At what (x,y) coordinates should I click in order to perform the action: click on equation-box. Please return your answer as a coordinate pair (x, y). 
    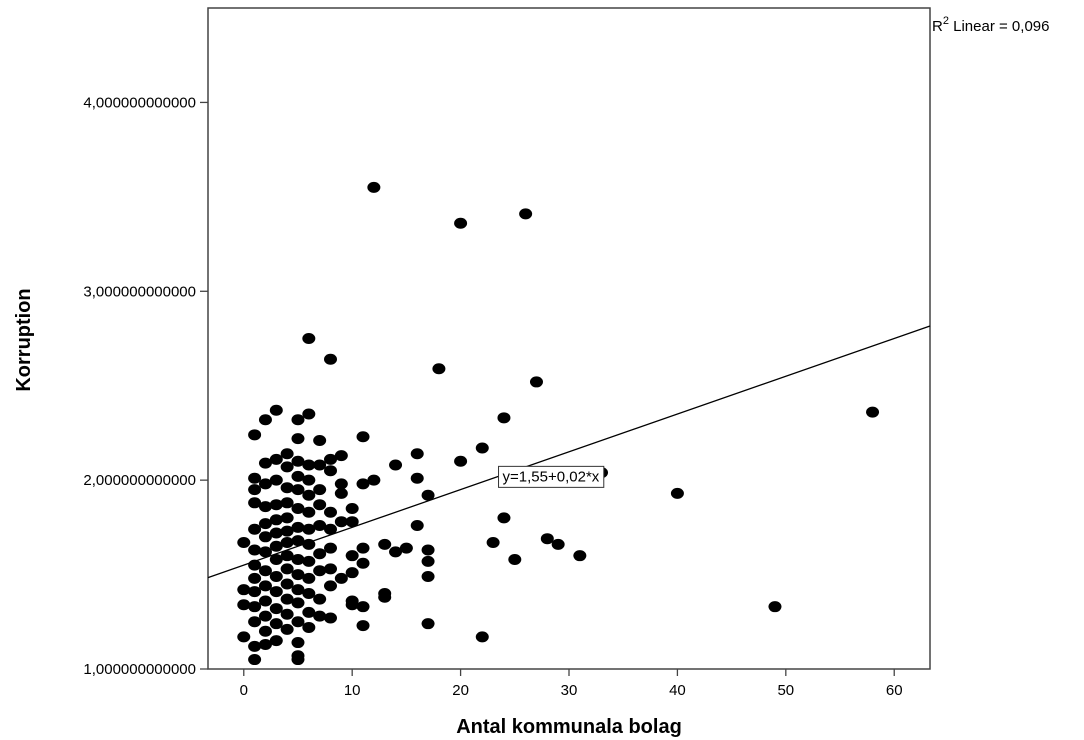
    Looking at the image, I should click on (551, 476).